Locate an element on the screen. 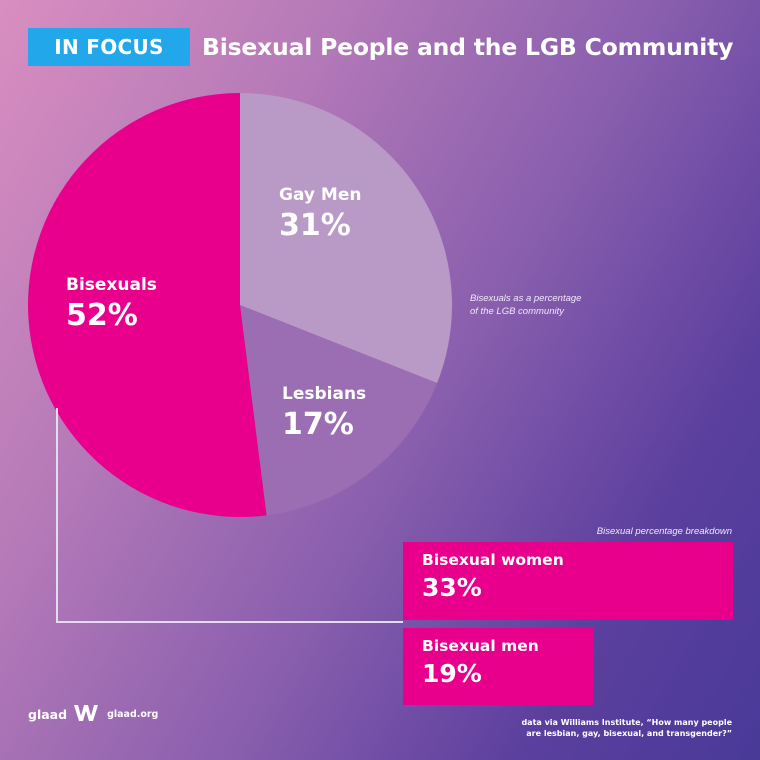 This screenshot has width=760, height=760. pie-label-gay-men-value: 31% is located at coordinates (315, 225).